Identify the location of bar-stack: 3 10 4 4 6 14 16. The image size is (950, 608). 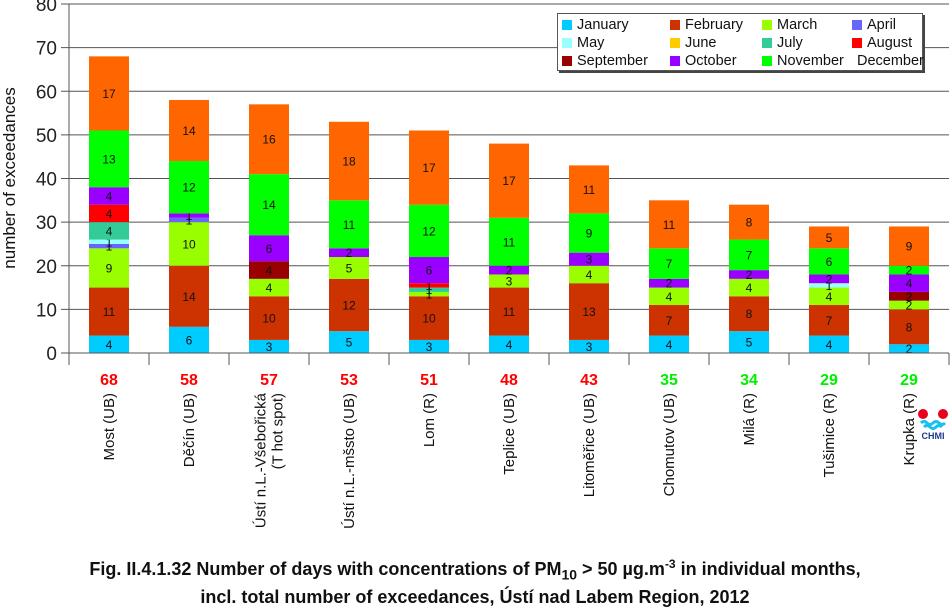
(269, 229).